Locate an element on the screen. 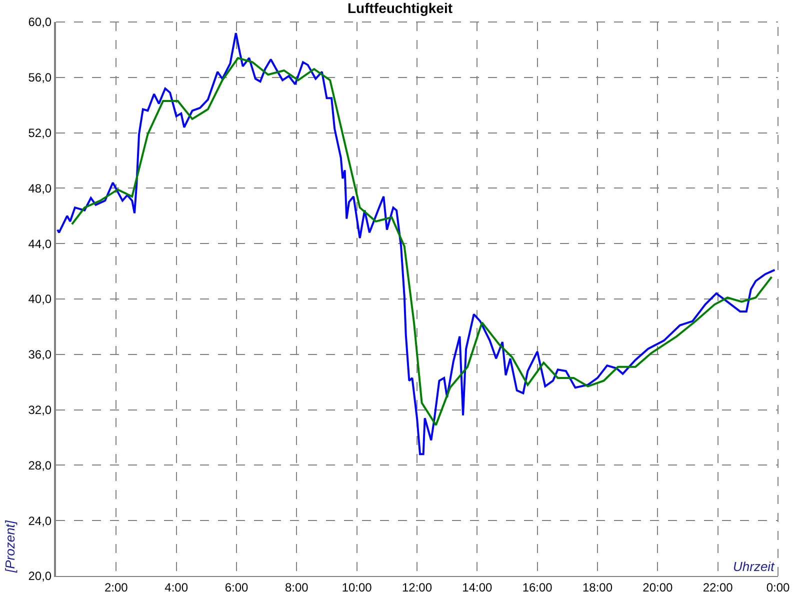 This screenshot has height=600, width=800. x-tick-label: 4:00 is located at coordinates (176, 587).